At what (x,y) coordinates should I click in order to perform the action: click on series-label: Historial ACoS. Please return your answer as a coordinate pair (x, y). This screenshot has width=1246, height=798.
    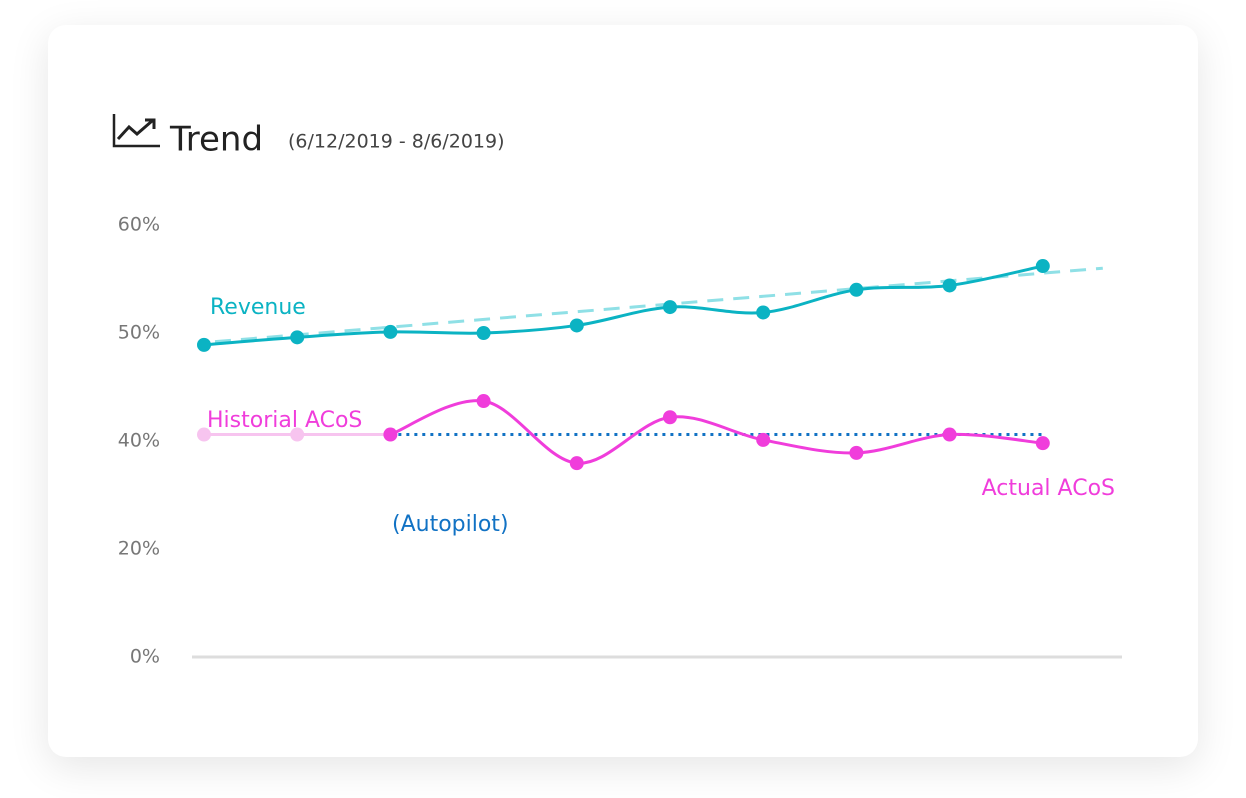
    Looking at the image, I should click on (284, 420).